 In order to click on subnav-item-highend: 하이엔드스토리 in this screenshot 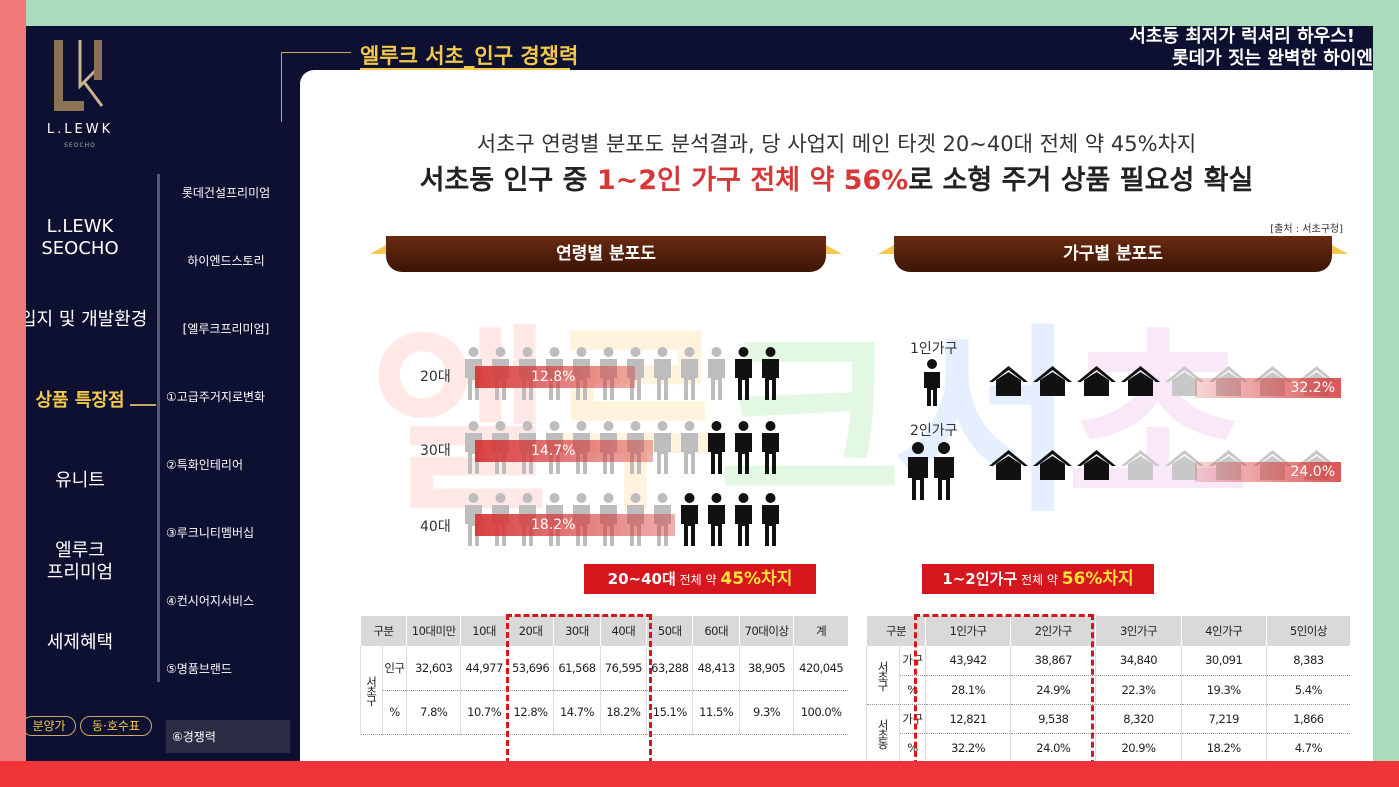, I will do `click(226, 261)`.